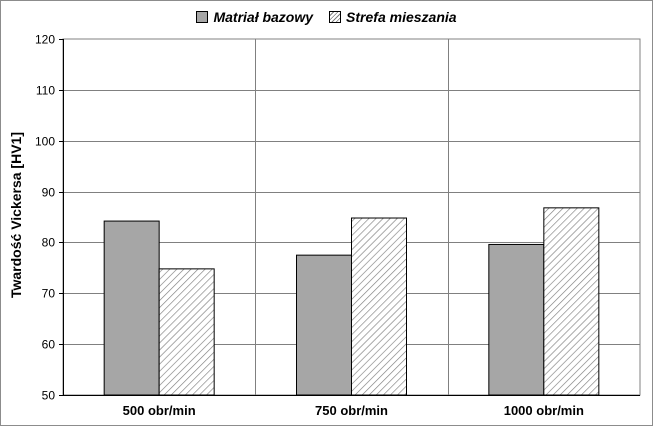  What do you see at coordinates (45, 40) in the screenshot?
I see `y-tick-label: 120` at bounding box center [45, 40].